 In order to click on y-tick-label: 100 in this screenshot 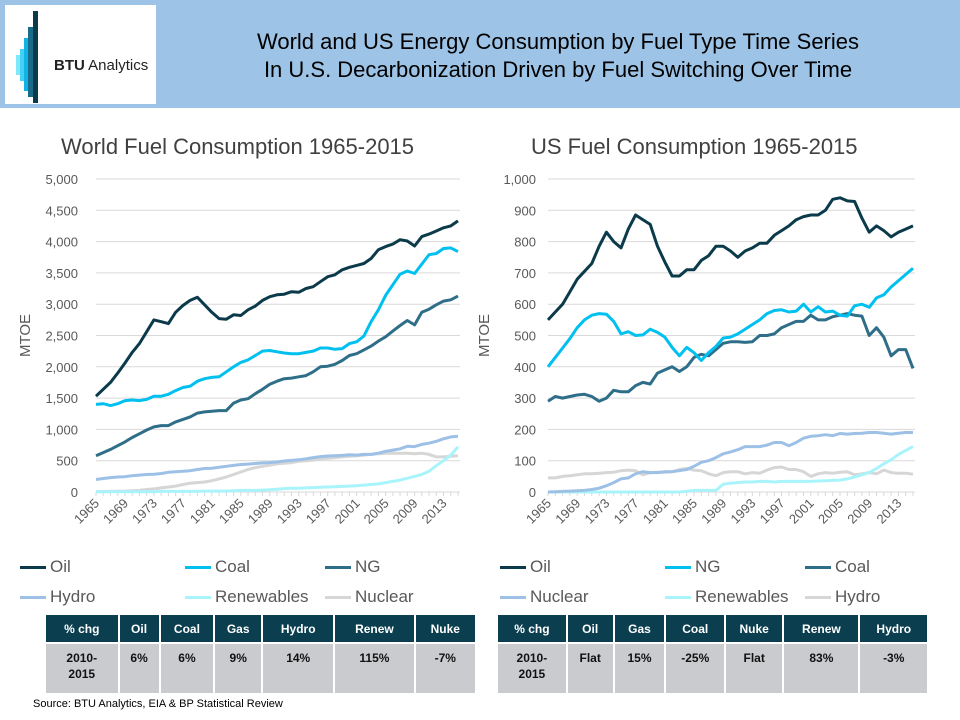, I will do `click(525, 461)`.